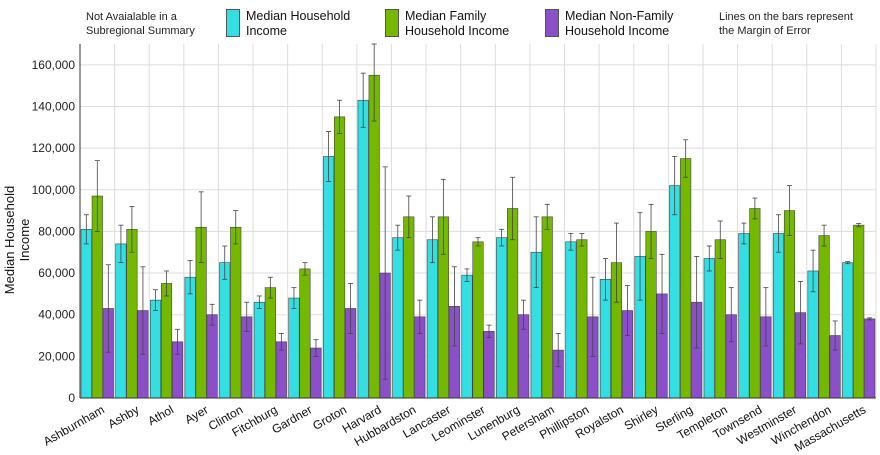 This screenshot has height=455, width=880. What do you see at coordinates (17, 240) in the screenshot?
I see `y-axis-title: Median Household Income` at bounding box center [17, 240].